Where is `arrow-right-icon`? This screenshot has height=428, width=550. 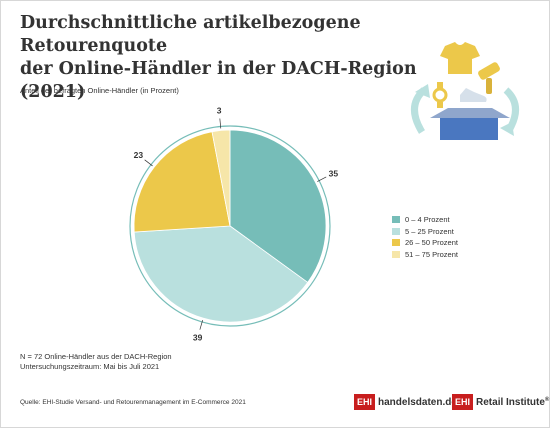 arrow-right-icon is located at coordinates (509, 111).